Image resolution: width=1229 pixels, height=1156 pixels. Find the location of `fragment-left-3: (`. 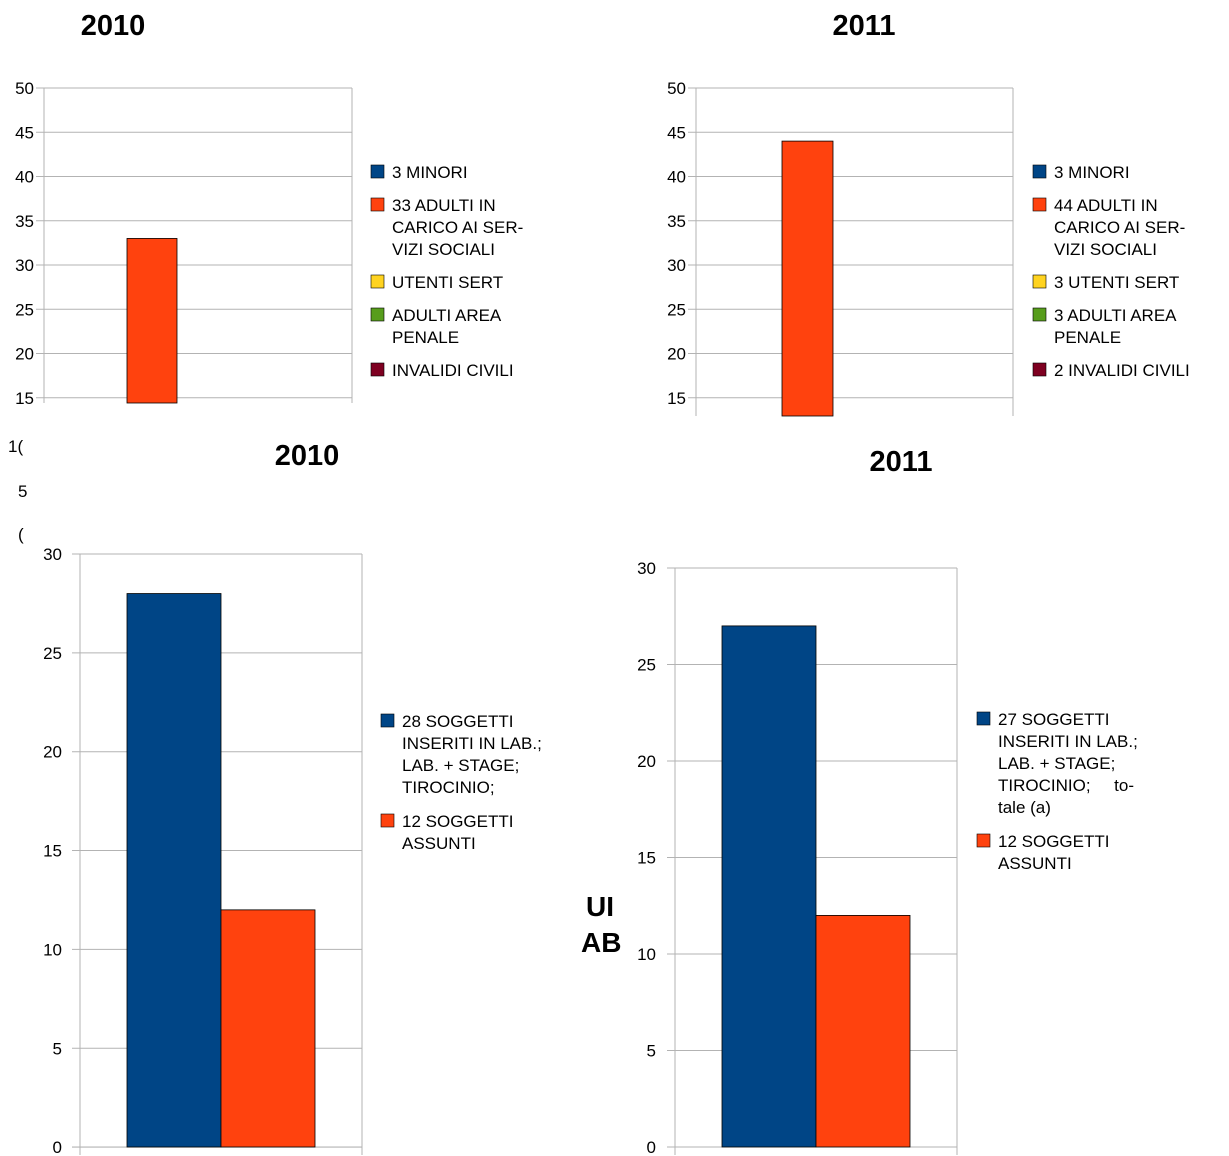

fragment-left-3: ( is located at coordinates (21, 534).